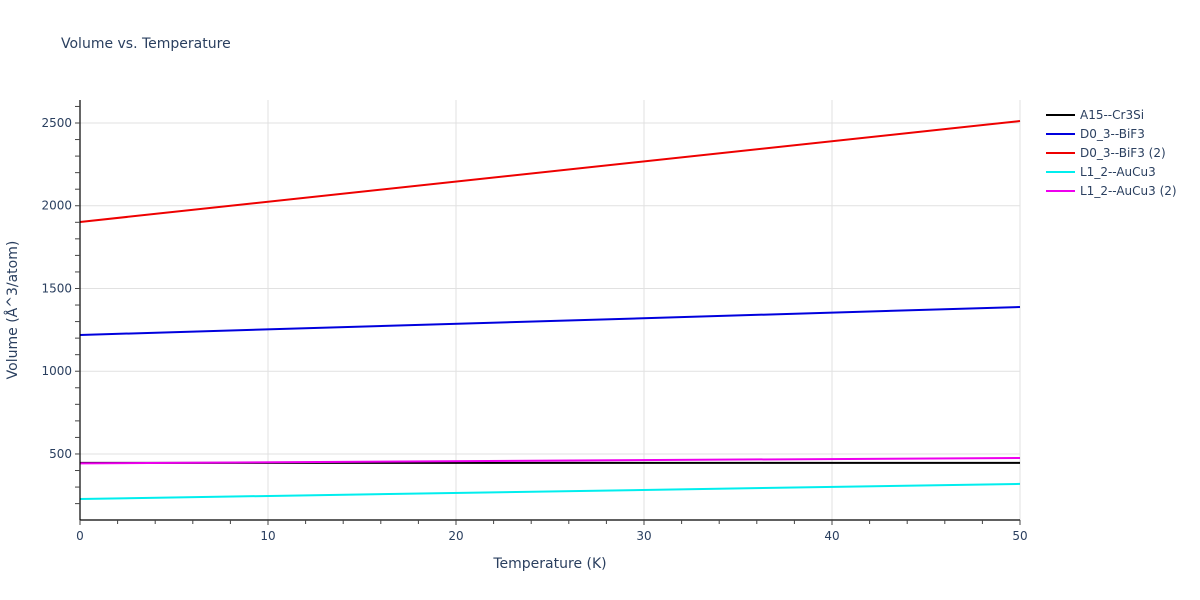 The image size is (1200, 600). What do you see at coordinates (1019, 536) in the screenshot?
I see `x-tick-label: 50` at bounding box center [1019, 536].